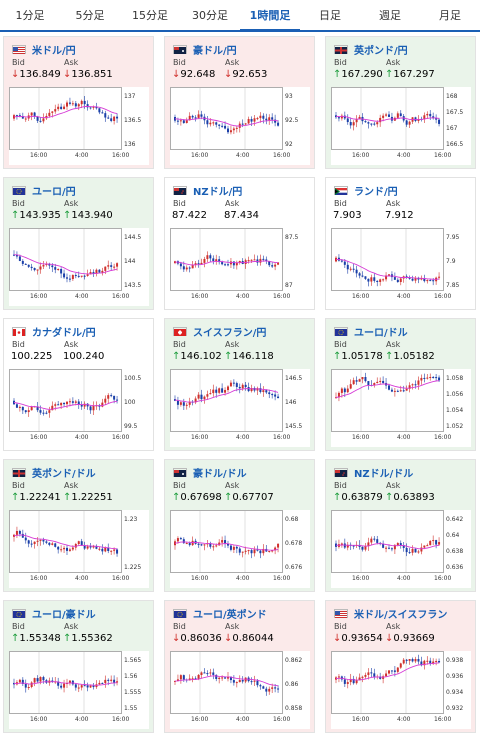 Image resolution: width=480 pixels, height=740 pixels. I want to click on currency-pair-link: 英ポンド/ドル, so click(64, 474).